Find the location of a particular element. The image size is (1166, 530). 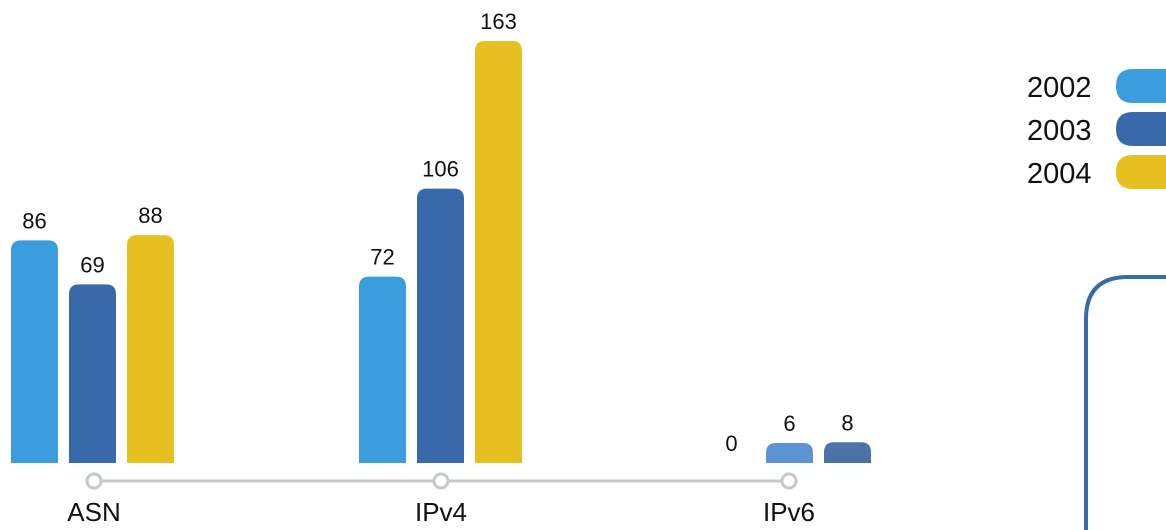

bar-ipv6-2003 is located at coordinates (789, 453).